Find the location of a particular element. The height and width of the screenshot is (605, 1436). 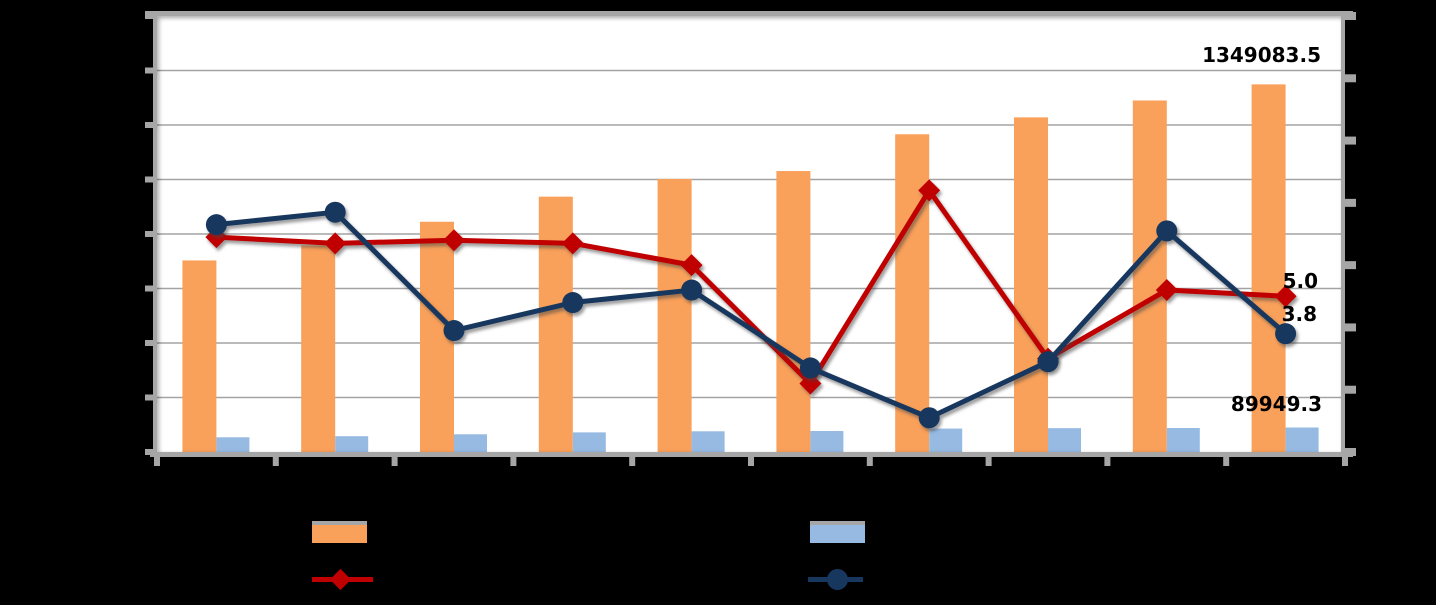

data-label-navy-line-final: 3.8 is located at coordinates (1299, 314).